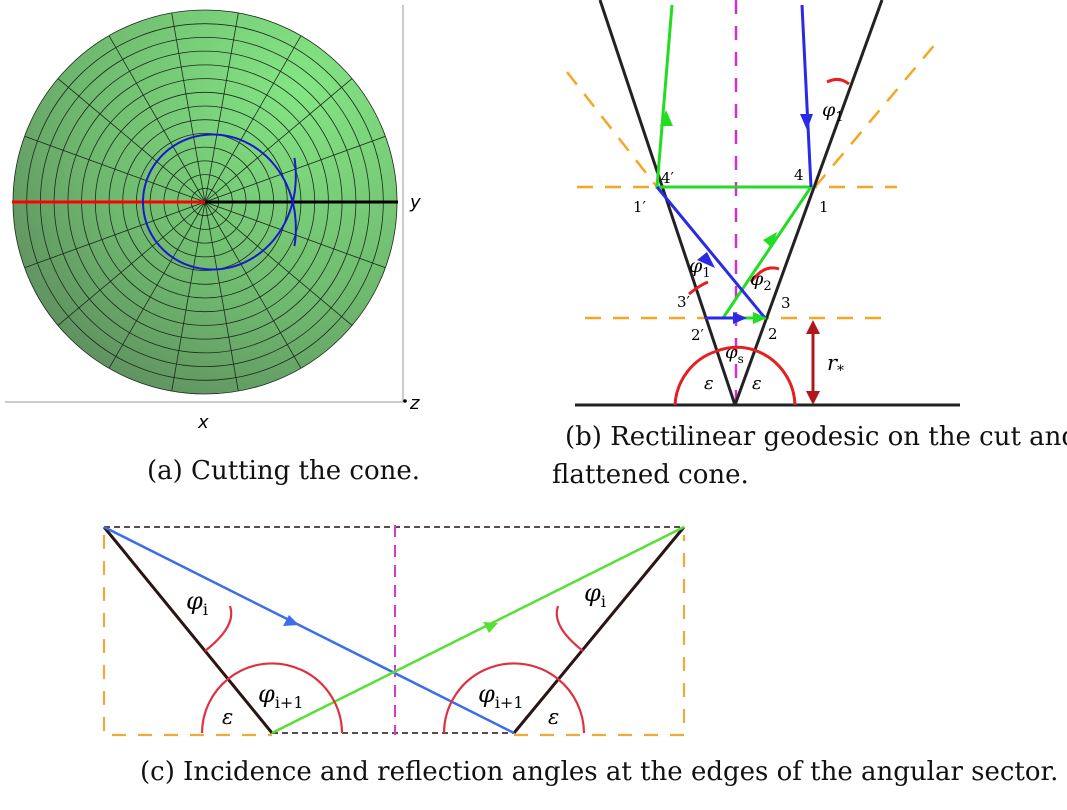  What do you see at coordinates (773, 334) in the screenshot?
I see `label-point-2: 2` at bounding box center [773, 334].